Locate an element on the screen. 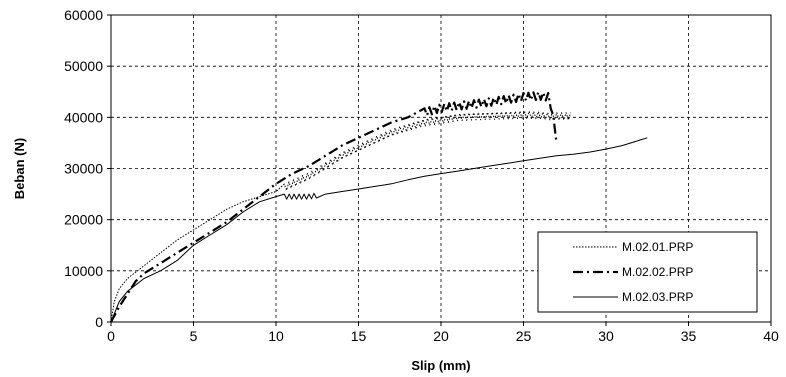 The width and height of the screenshot is (786, 377). x-tick-label: 15 is located at coordinates (359, 336).